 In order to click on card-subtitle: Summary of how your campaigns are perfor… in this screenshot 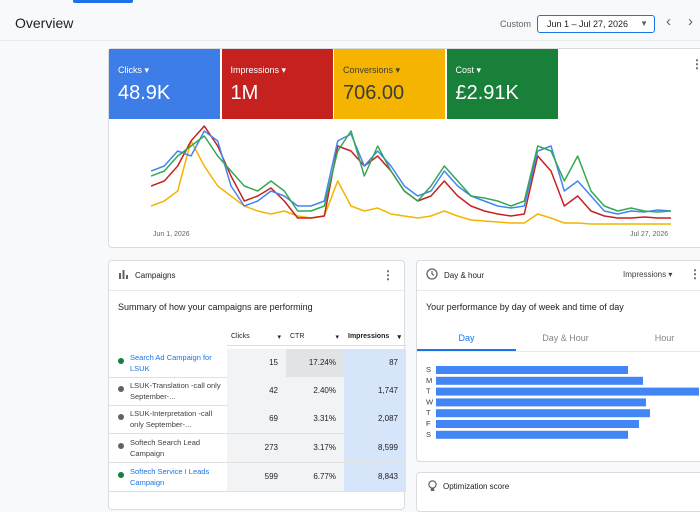, I will do `click(215, 307)`.